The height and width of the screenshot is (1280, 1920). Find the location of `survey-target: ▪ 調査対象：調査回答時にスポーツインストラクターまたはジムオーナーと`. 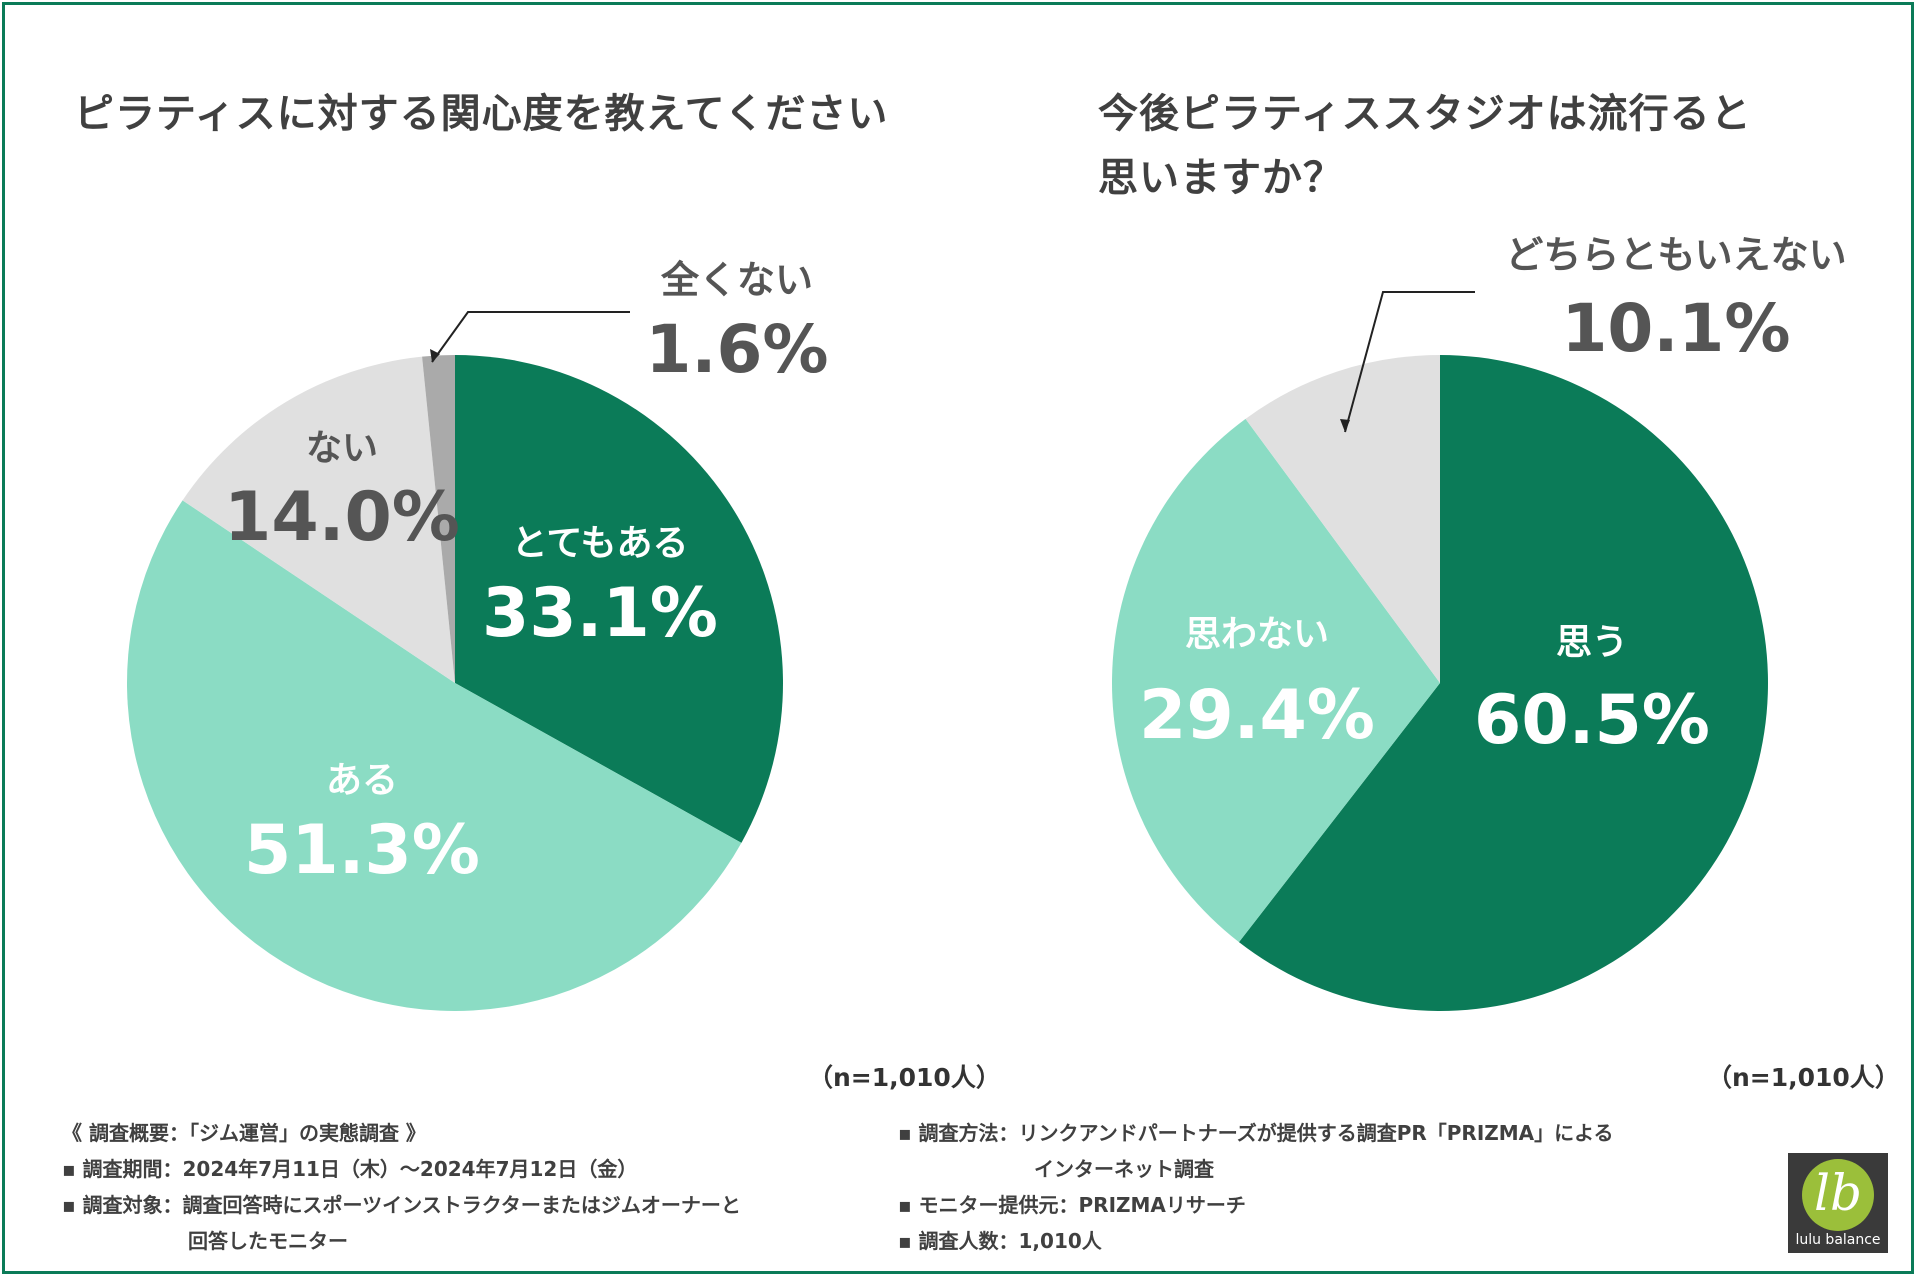

survey-target: ▪ 調査対象：調査回答時にスポーツインストラクターまたはジムオーナーと is located at coordinates (401, 1205).